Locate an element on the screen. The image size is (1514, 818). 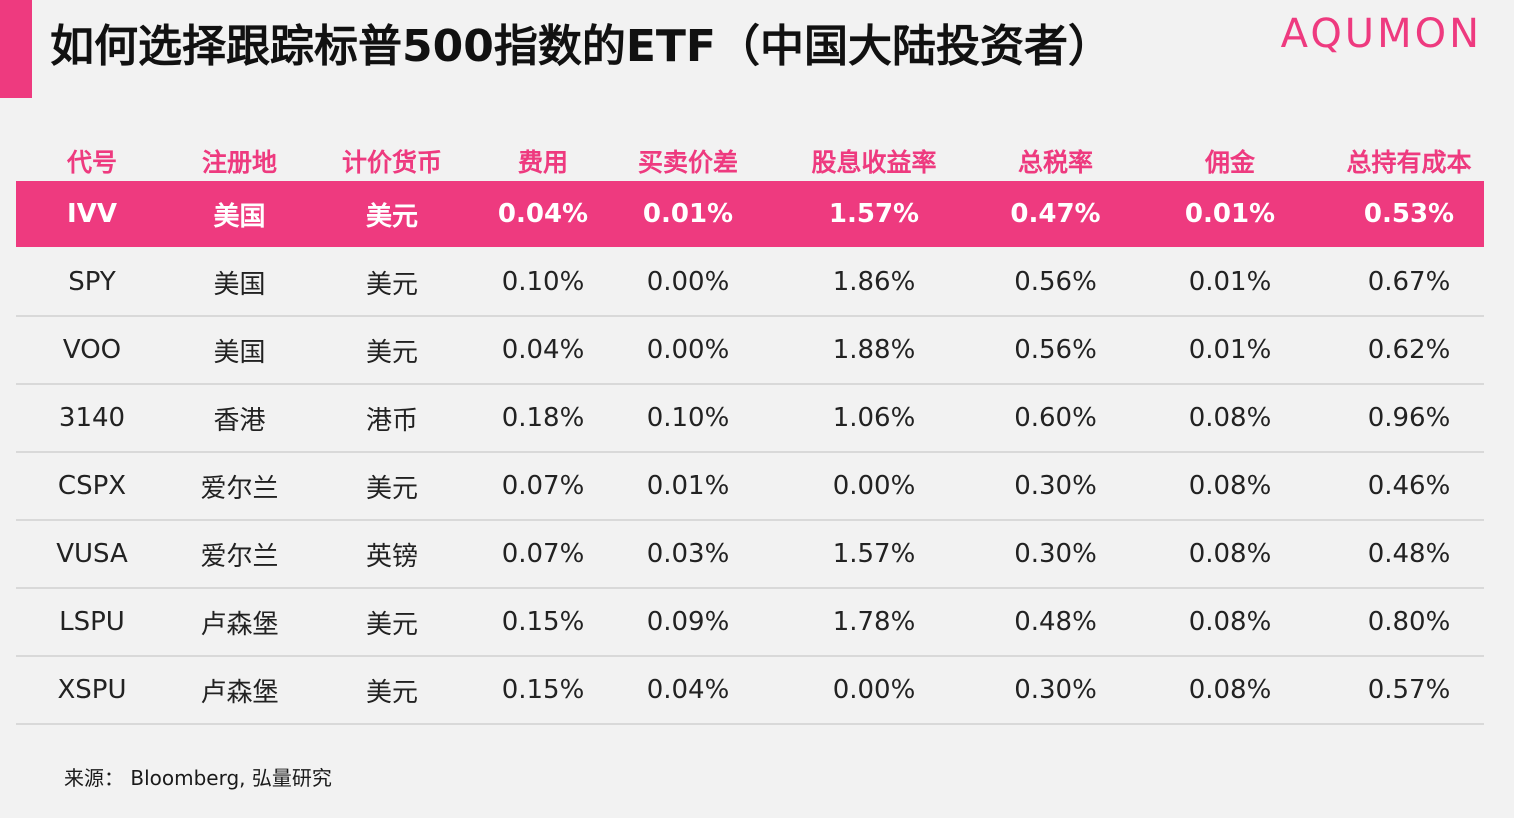
column-header: 总税率 is located at coordinates (1055, 162).